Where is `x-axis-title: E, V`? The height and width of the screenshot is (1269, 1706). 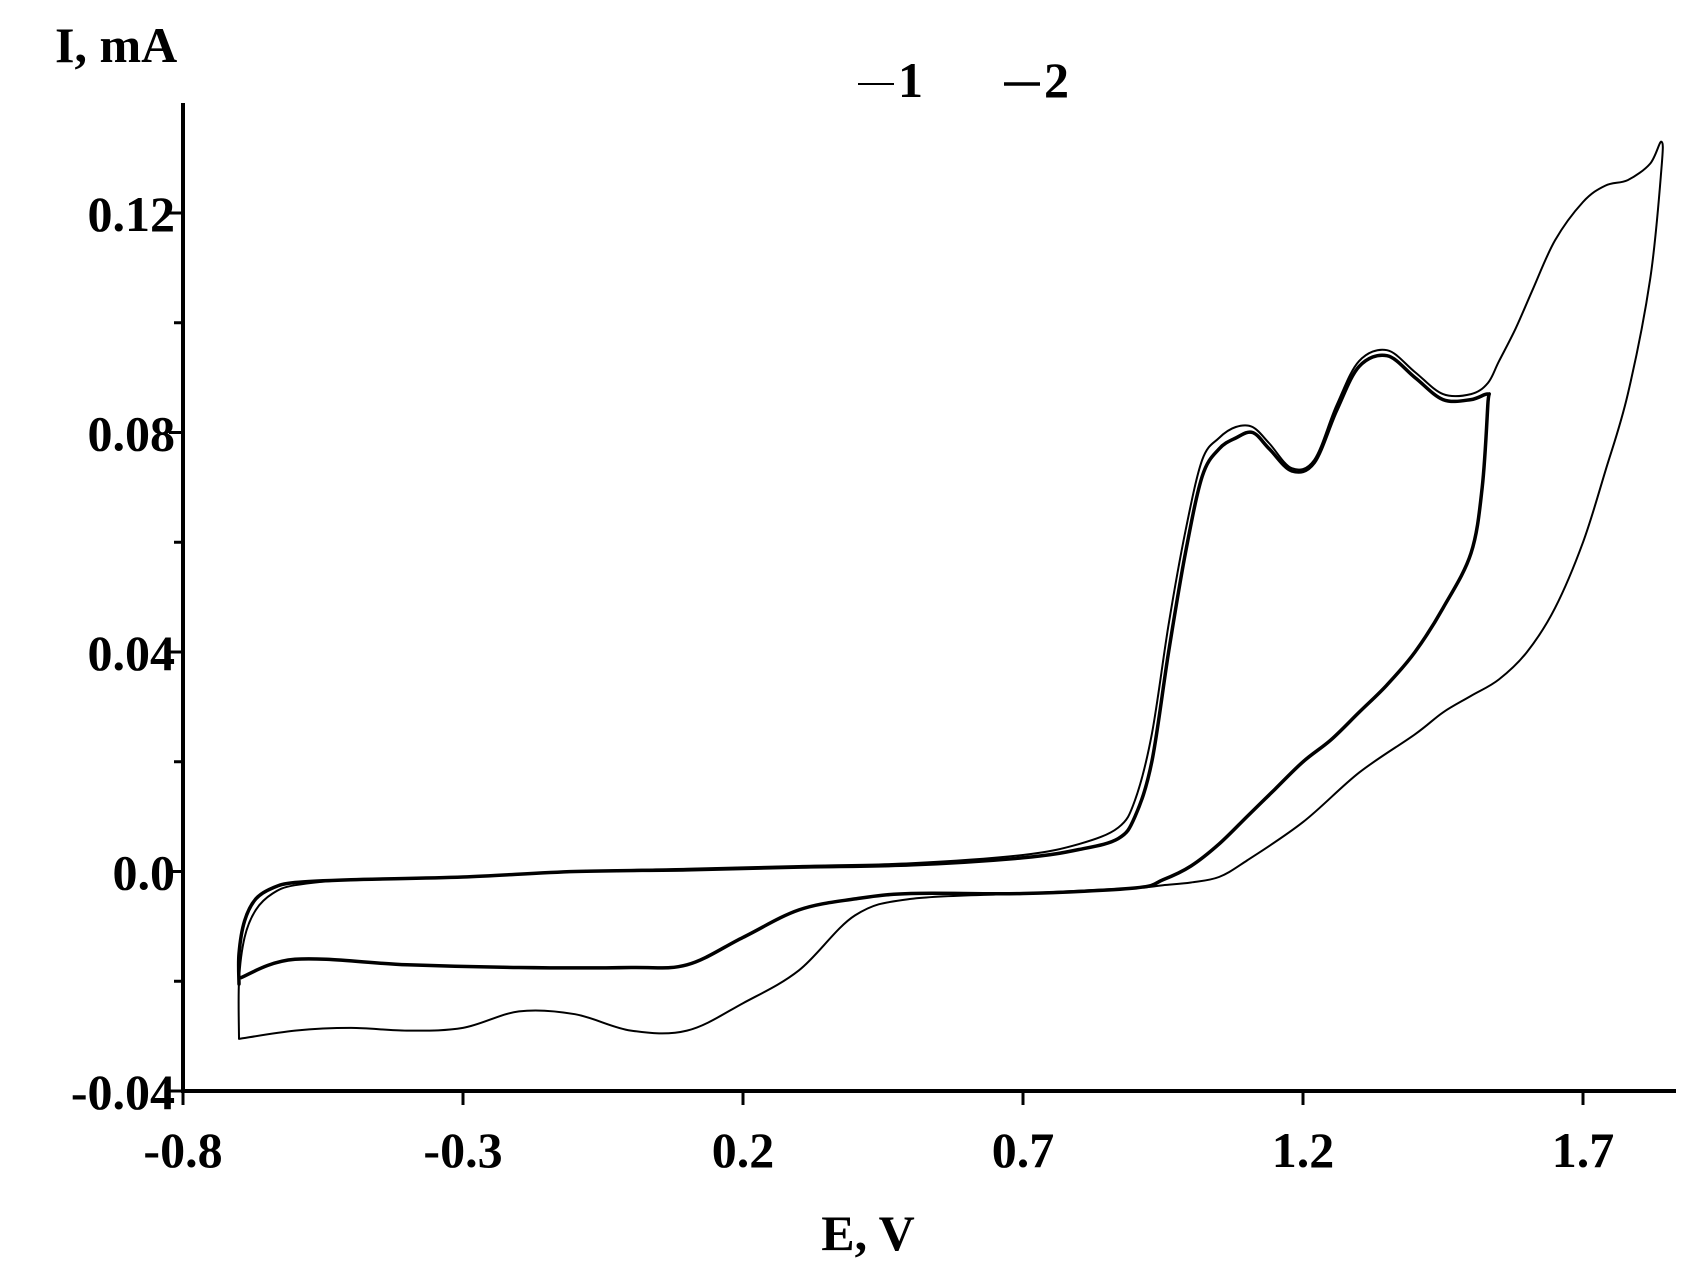
x-axis-title: E, V is located at coordinates (868, 1233).